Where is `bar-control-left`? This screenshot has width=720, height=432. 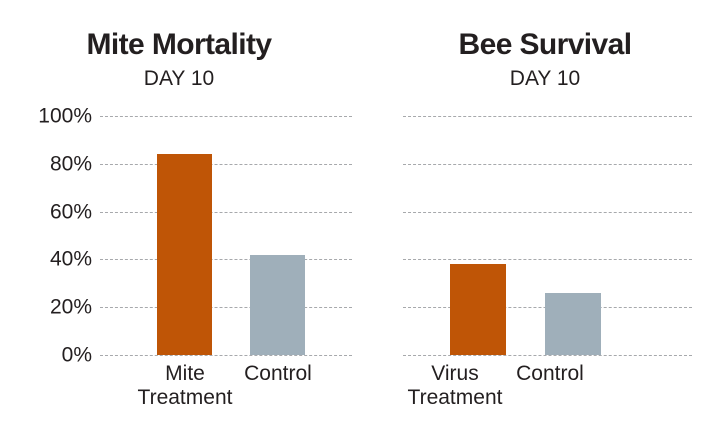 bar-control-left is located at coordinates (277, 304).